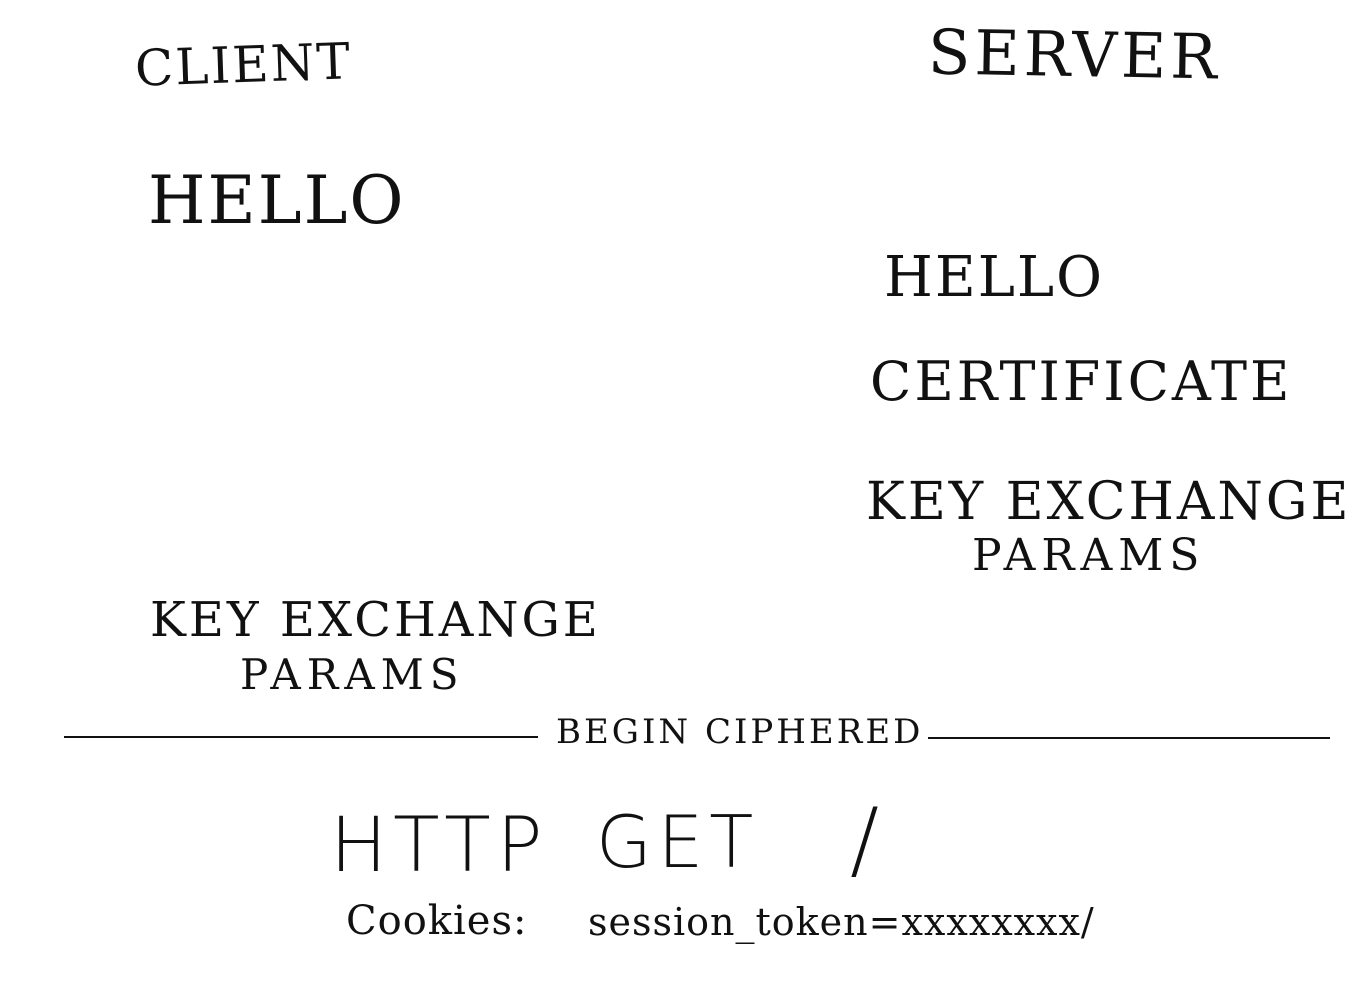 Image resolution: width=1355 pixels, height=1000 pixels. I want to click on cipher-divider-right-line, so click(1129, 738).